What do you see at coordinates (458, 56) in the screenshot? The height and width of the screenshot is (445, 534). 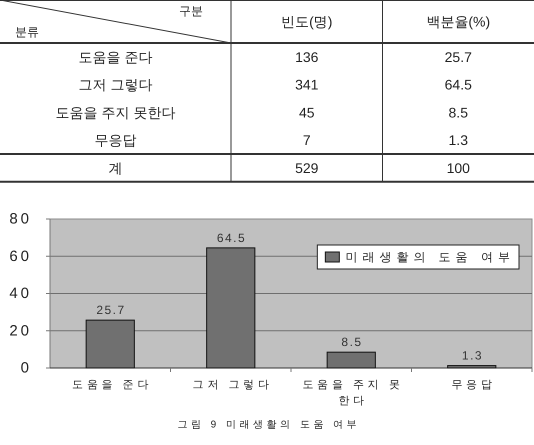 I see `cell-value: 25.7` at bounding box center [458, 56].